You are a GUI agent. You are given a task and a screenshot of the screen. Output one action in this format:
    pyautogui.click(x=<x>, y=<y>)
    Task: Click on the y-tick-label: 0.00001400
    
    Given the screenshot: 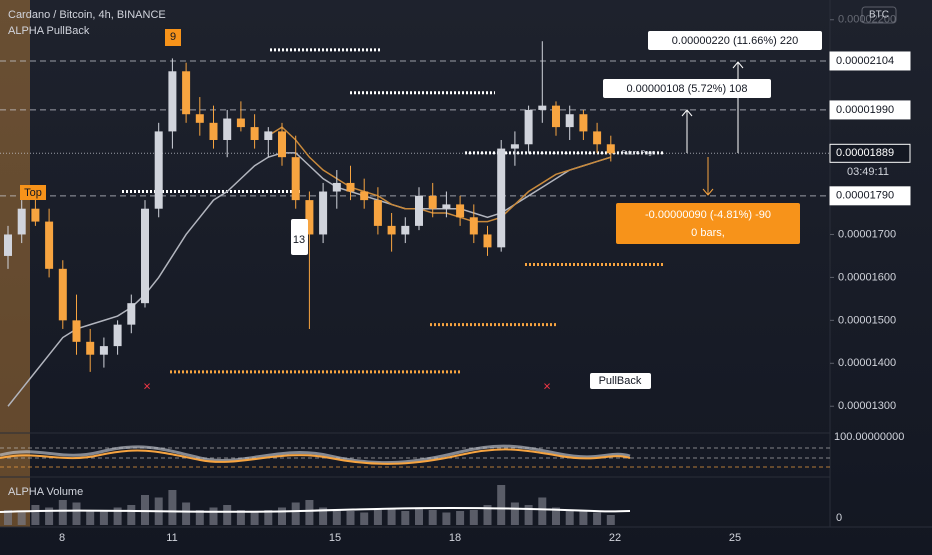 What is the action you would take?
    pyautogui.click(x=867, y=363)
    